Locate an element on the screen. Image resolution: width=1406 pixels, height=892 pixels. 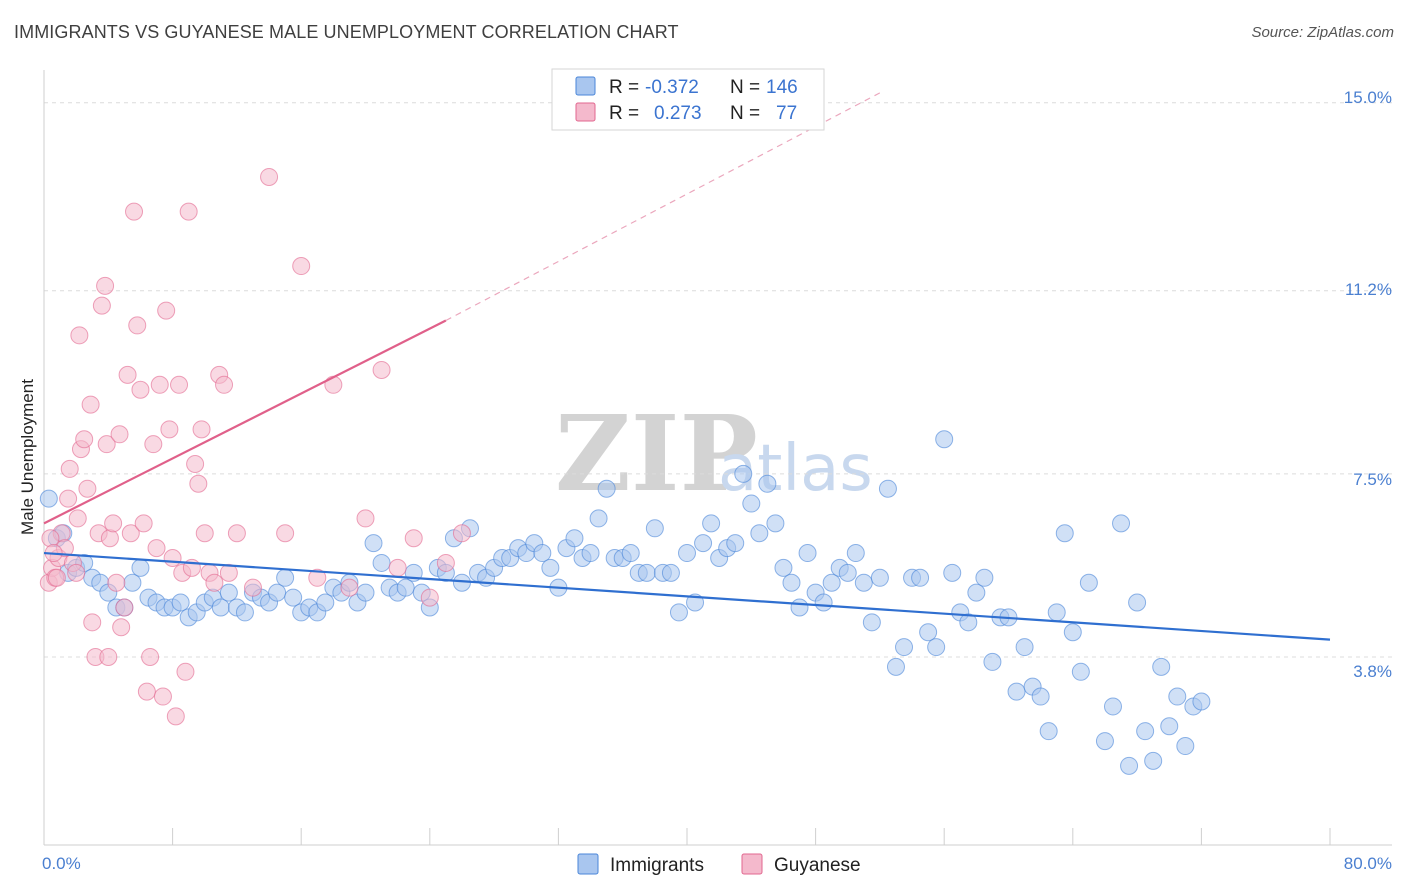
y-tick-label: 3.8% is located at coordinates (1372, 671).